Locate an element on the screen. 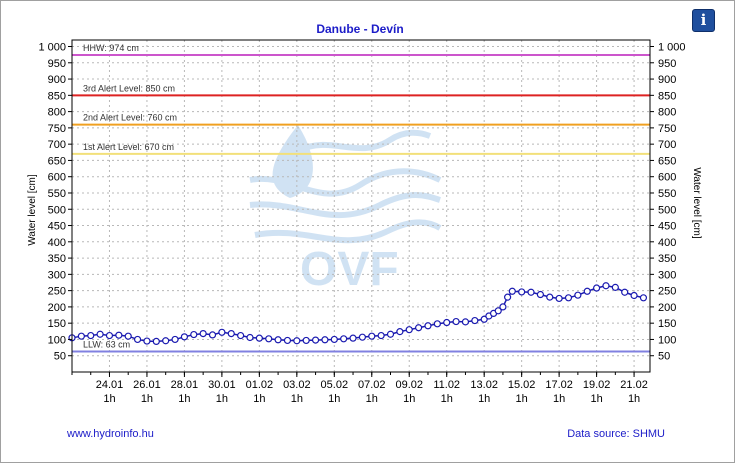 This screenshot has width=735, height=463. y-tick-label-left: 200 is located at coordinates (57, 308).